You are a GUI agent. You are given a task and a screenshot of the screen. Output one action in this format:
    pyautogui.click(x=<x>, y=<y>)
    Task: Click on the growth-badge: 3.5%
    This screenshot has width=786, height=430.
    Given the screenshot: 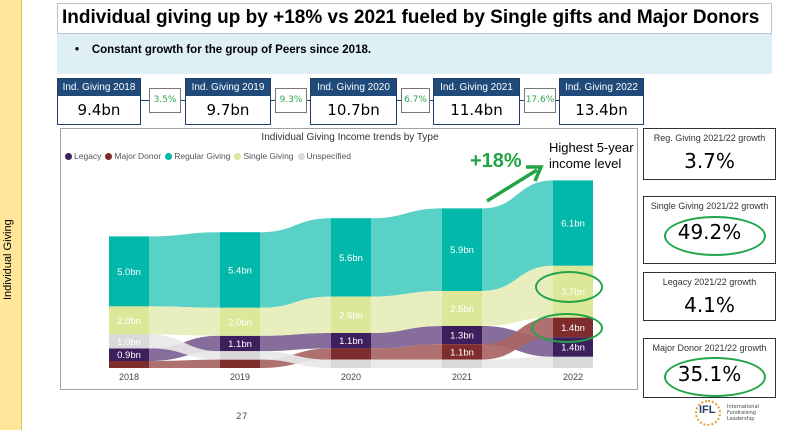 What is the action you would take?
    pyautogui.click(x=165, y=100)
    